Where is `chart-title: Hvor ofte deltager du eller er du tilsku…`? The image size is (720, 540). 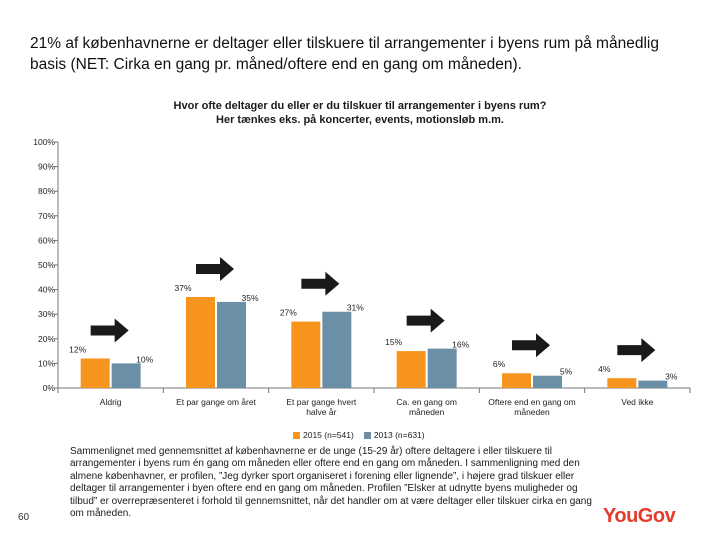 chart-title: Hvor ofte deltager du eller er du tilsku… is located at coordinates (360, 113).